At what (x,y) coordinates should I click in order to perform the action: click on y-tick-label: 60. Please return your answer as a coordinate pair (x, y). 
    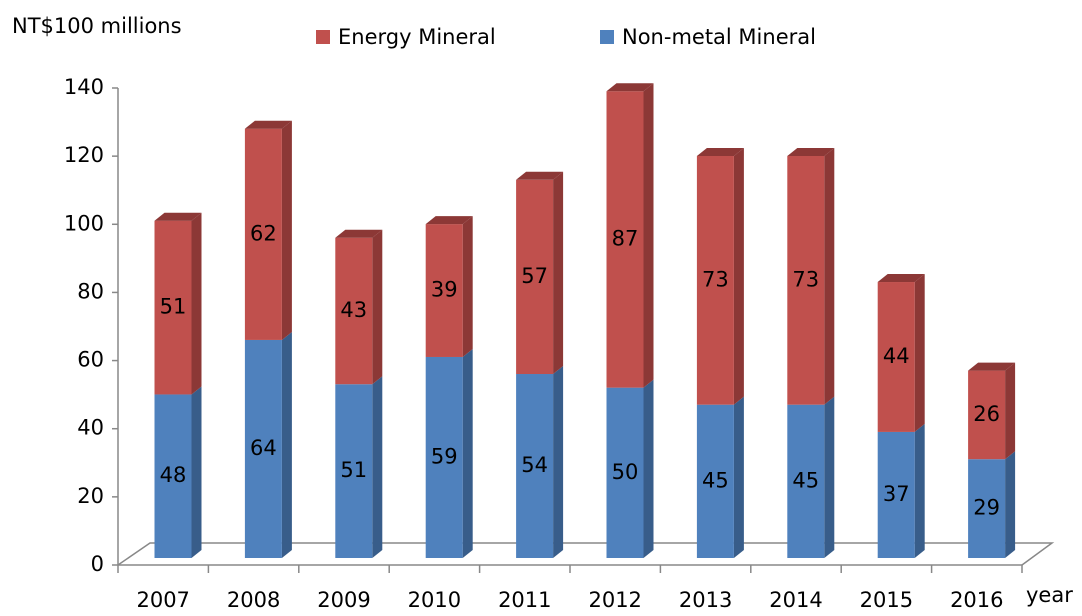
    Looking at the image, I should click on (90, 360).